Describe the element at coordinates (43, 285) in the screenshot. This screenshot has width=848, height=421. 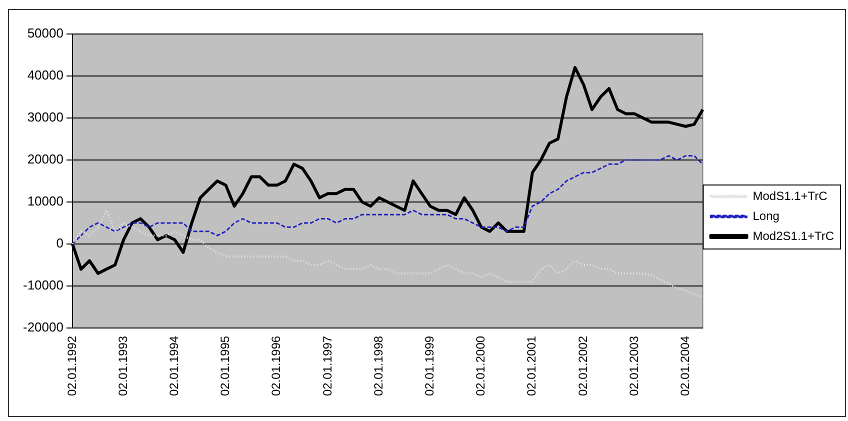
I see `y-tick-label: -10000` at that location.